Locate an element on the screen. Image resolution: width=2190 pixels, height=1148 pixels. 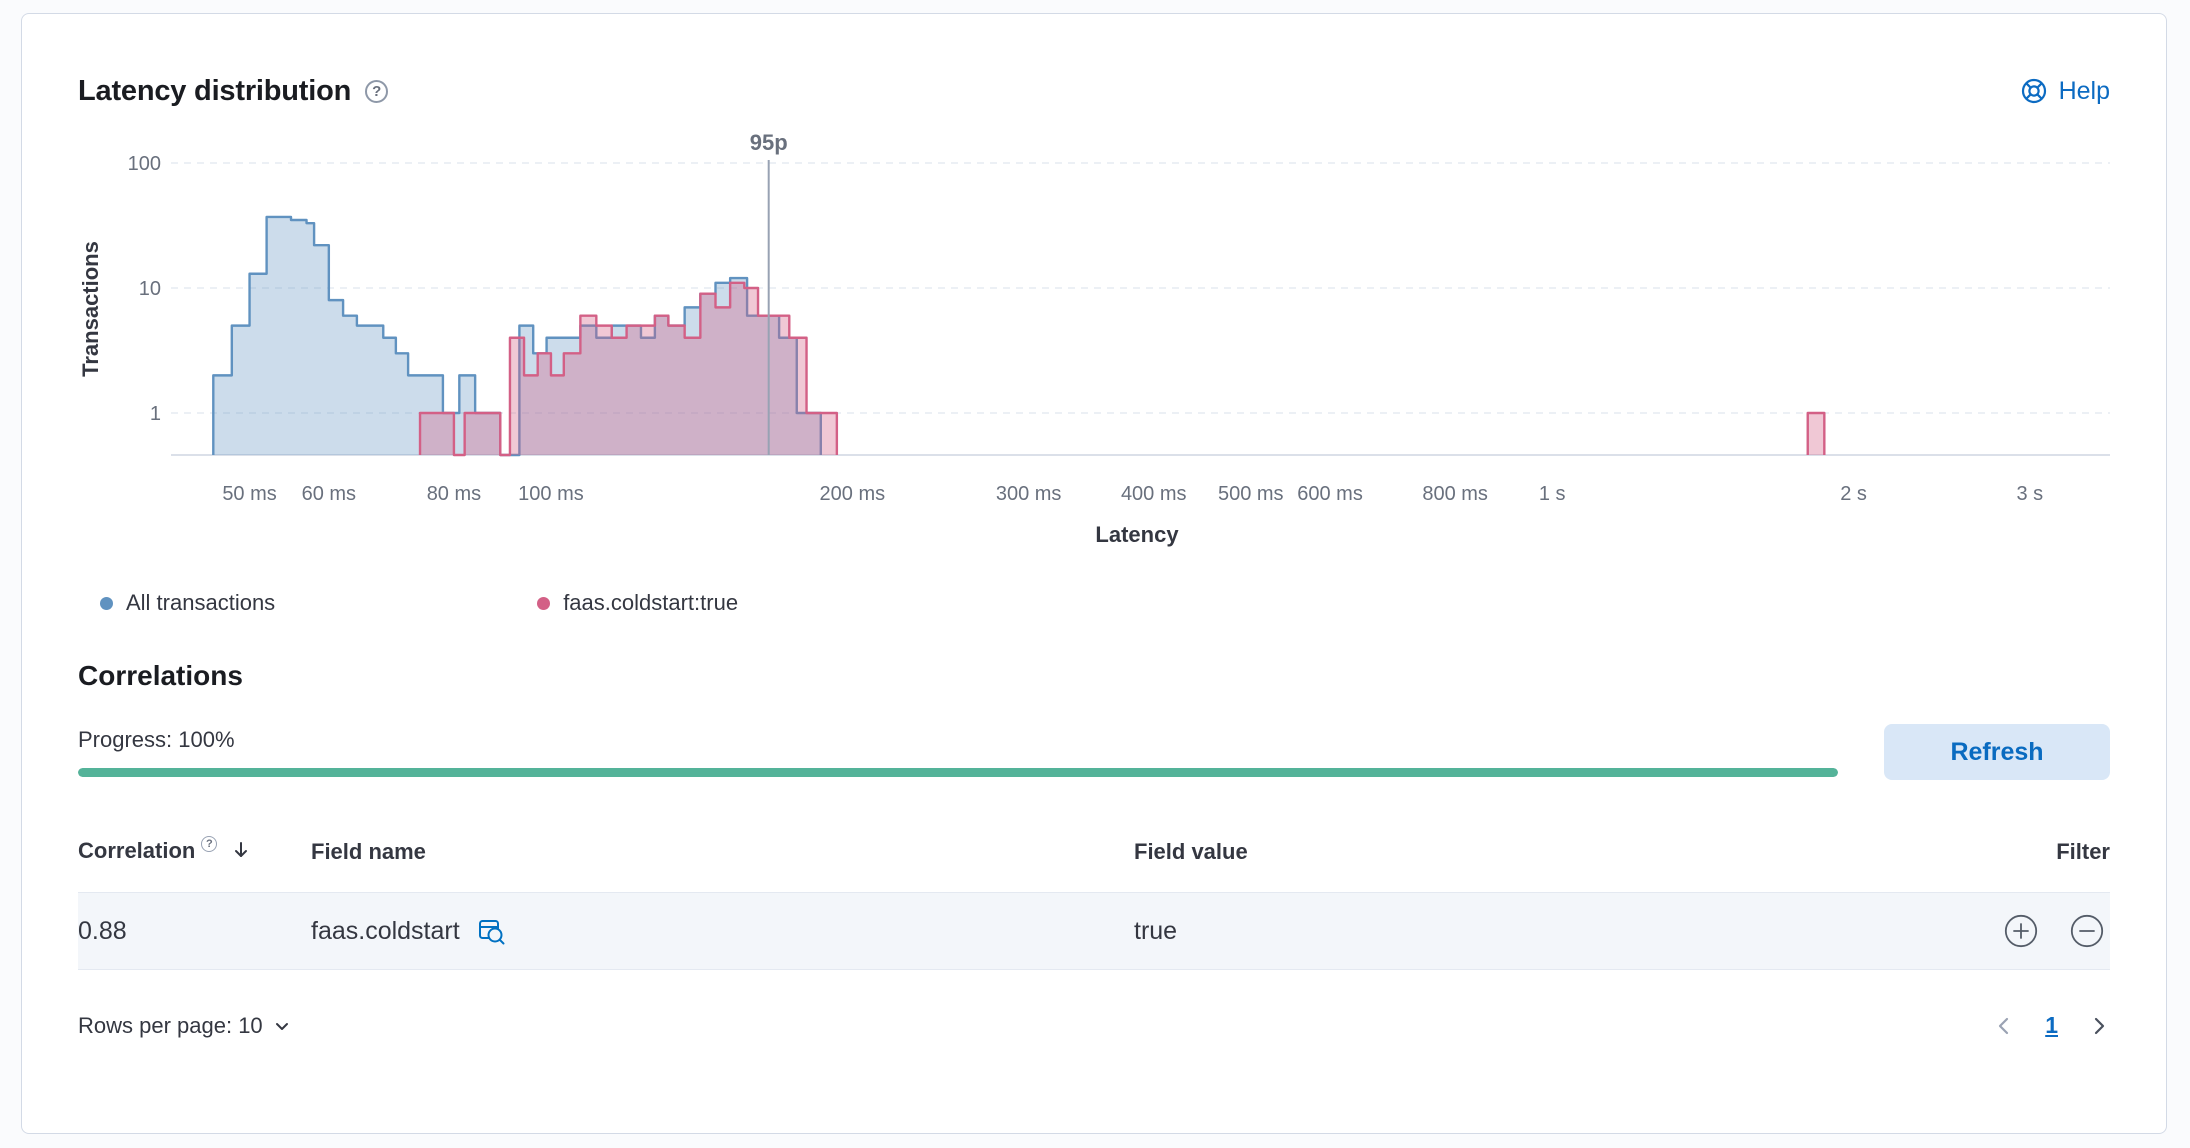
svg-text: 500 ms is located at coordinates (1251, 494).